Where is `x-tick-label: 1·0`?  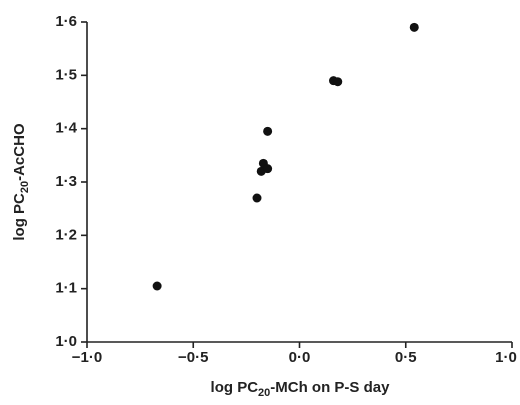 x-tick-label: 1·0 is located at coordinates (506, 357).